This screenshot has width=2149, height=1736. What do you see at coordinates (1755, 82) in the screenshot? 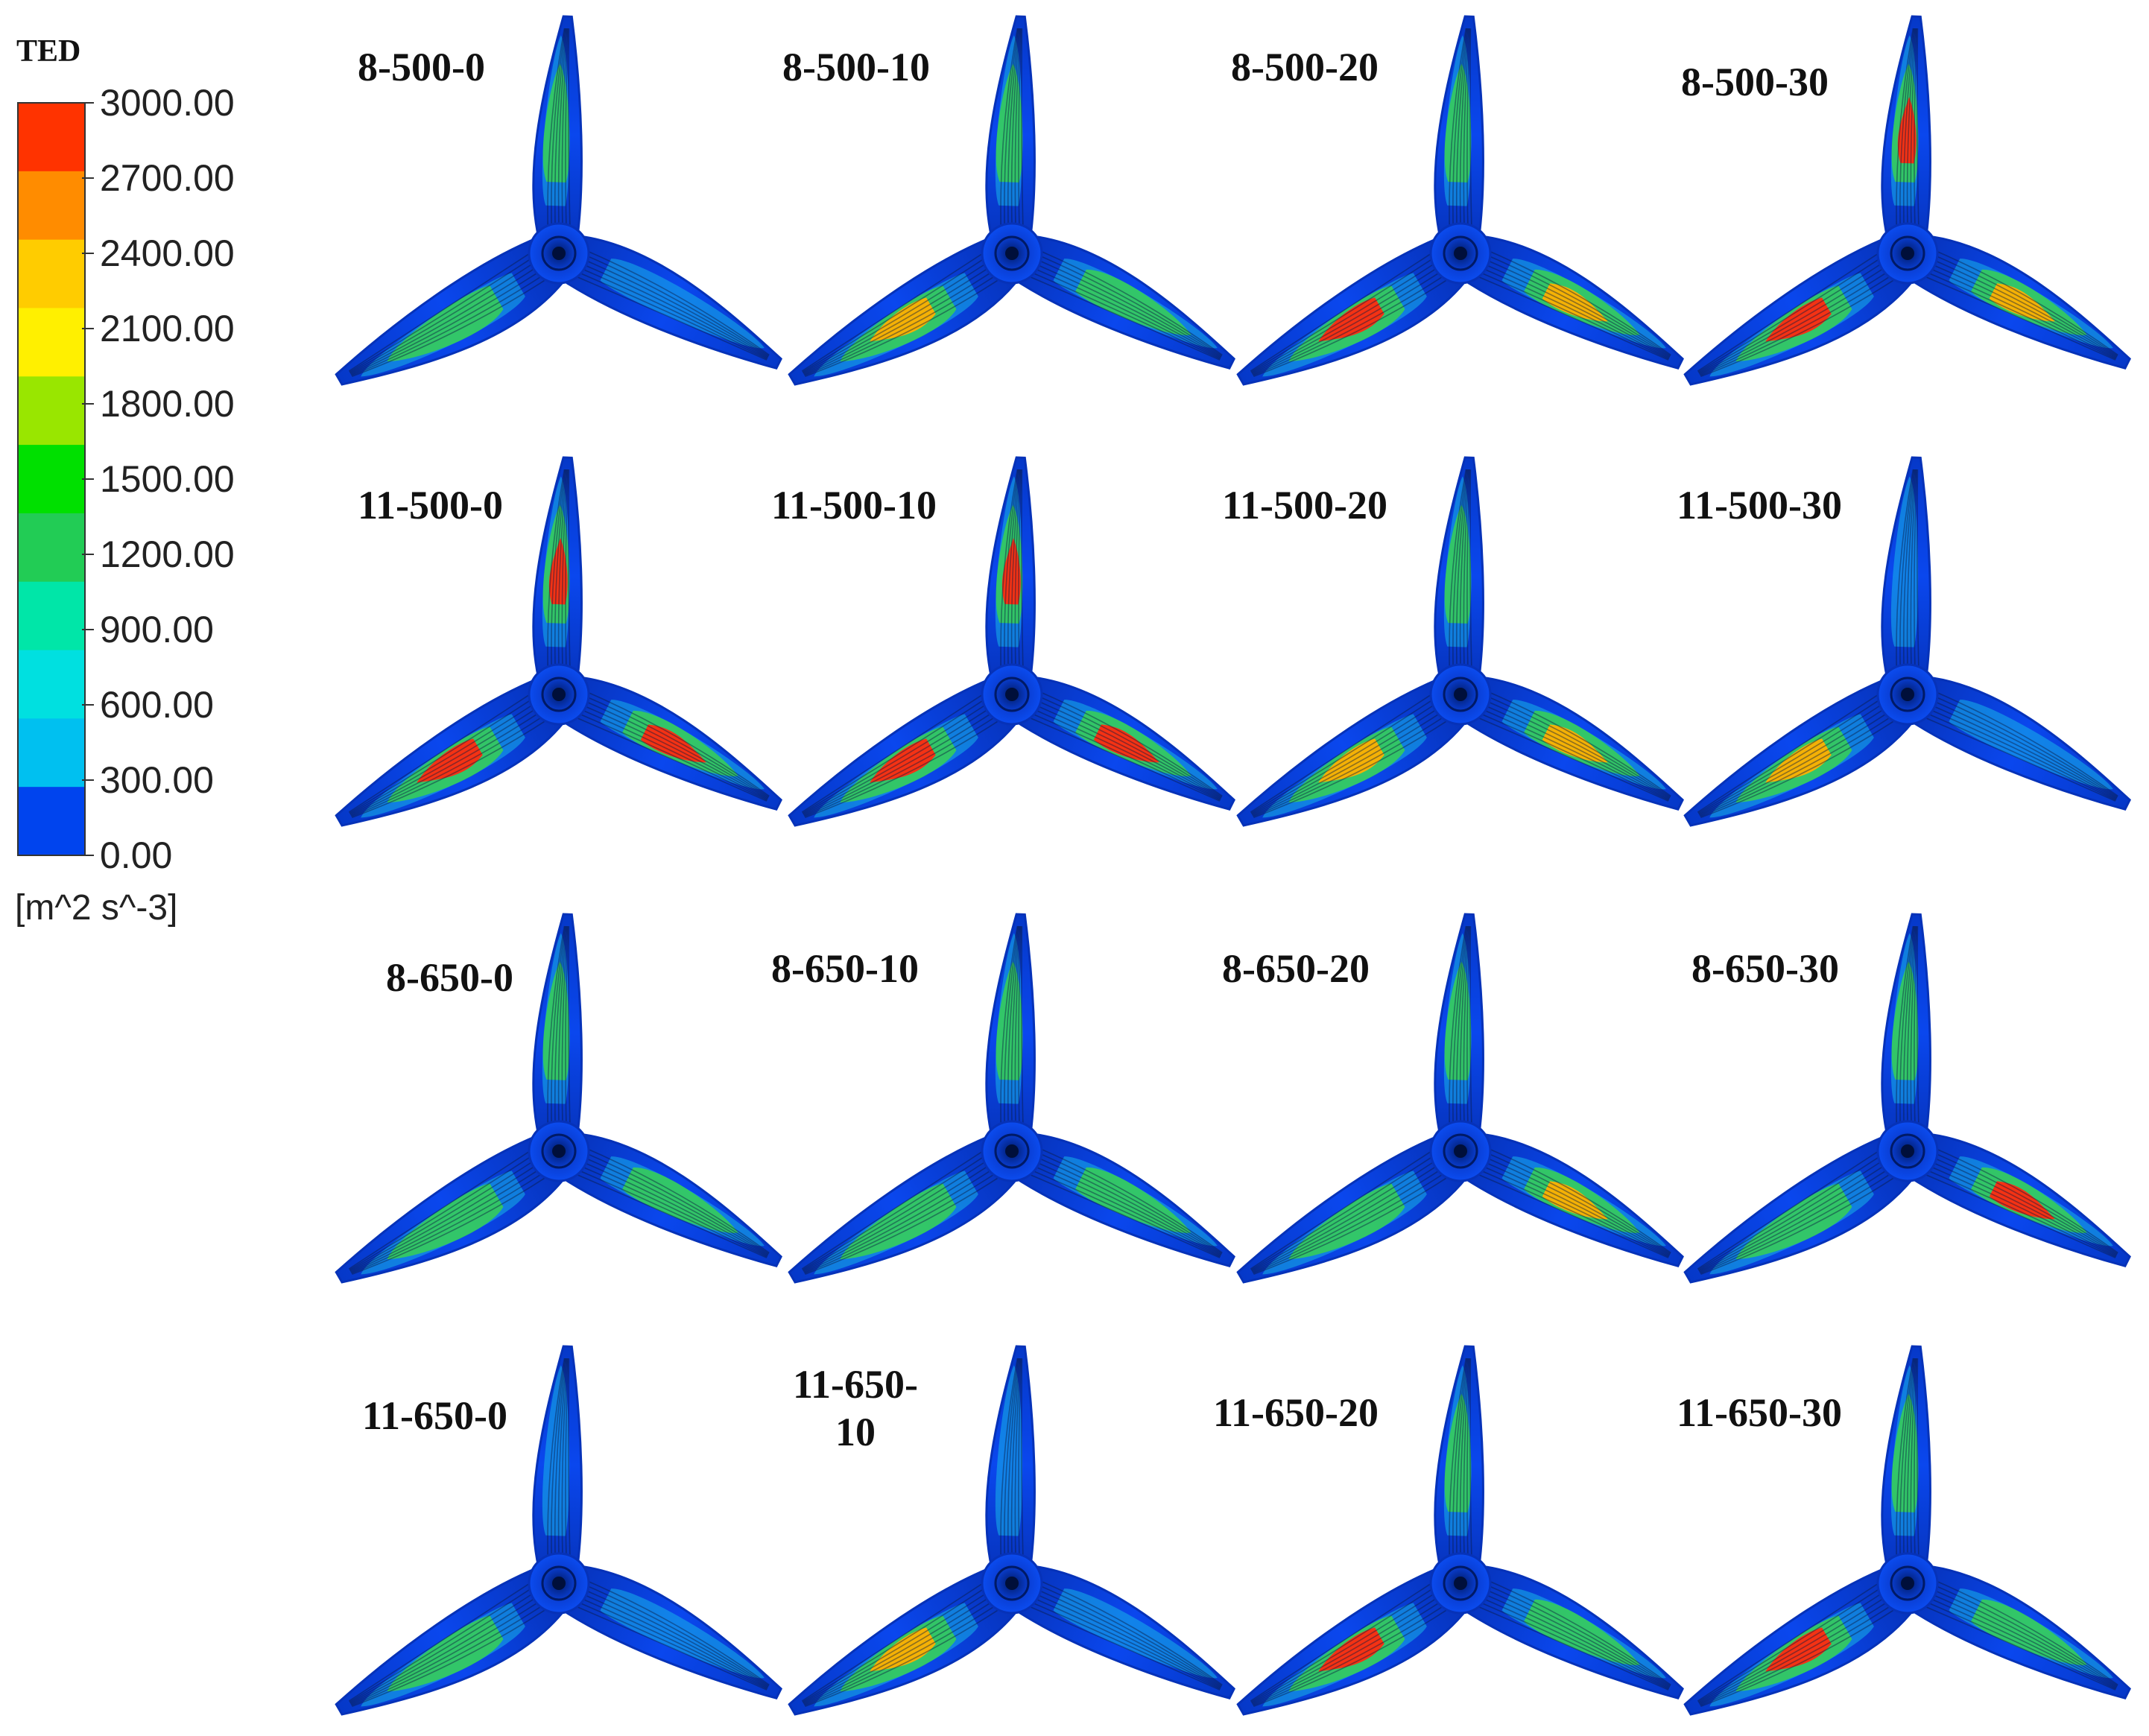
I see `panel-label: 8-500-30` at bounding box center [1755, 82].